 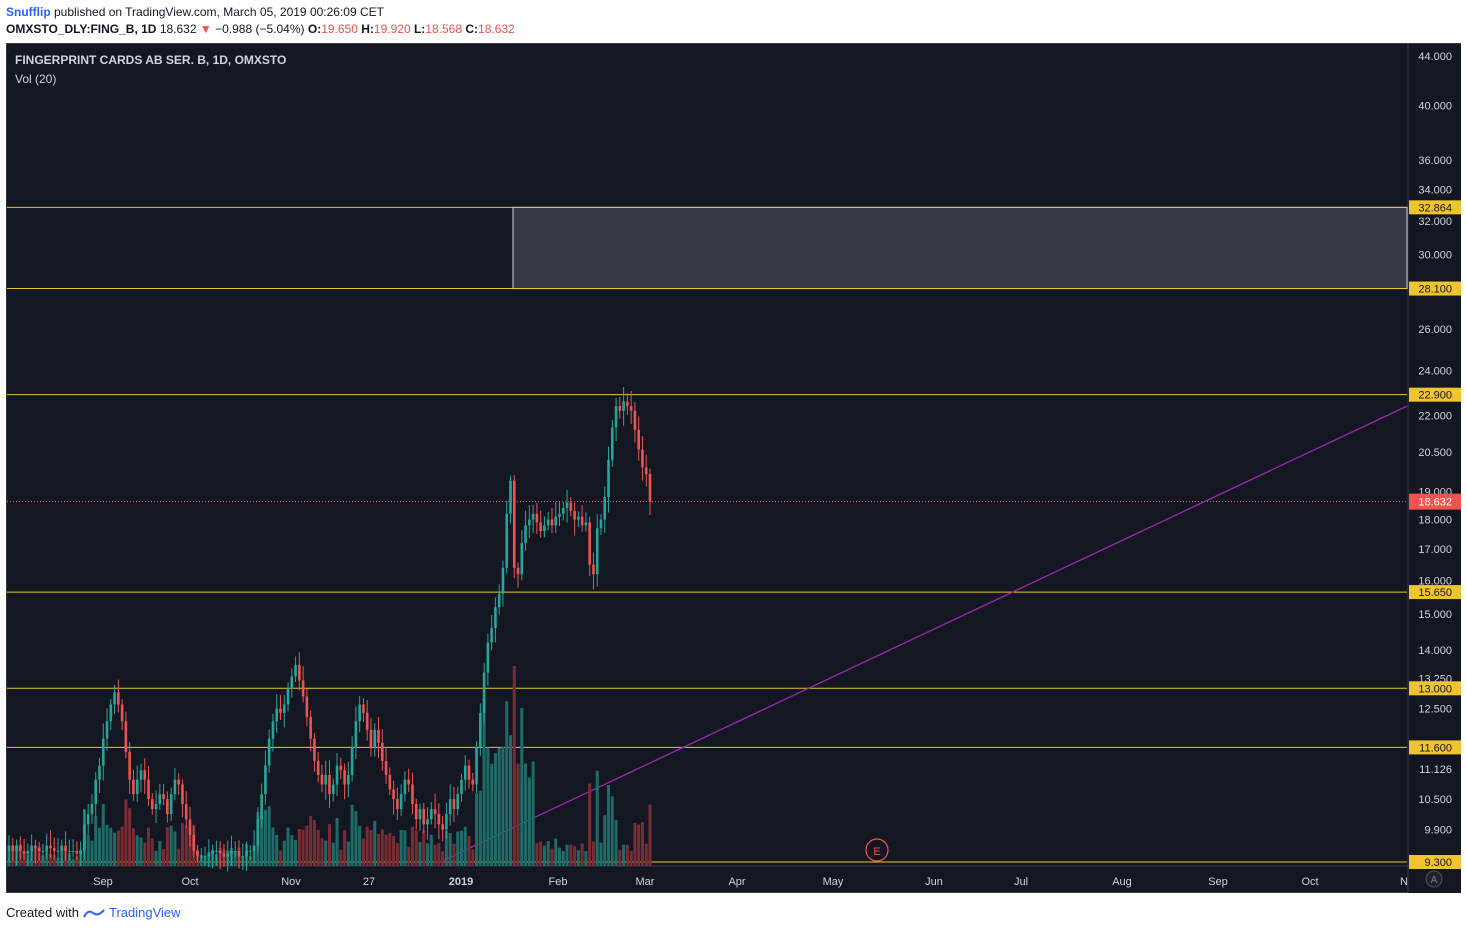 I want to click on footer-brand-link: TradingView, so click(x=144, y=912).